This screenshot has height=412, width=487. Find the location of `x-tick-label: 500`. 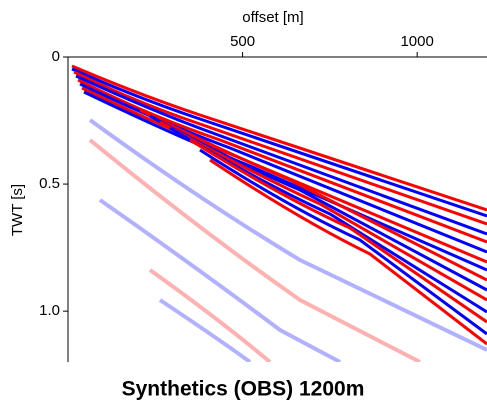

x-tick-label: 500 is located at coordinates (242, 41).